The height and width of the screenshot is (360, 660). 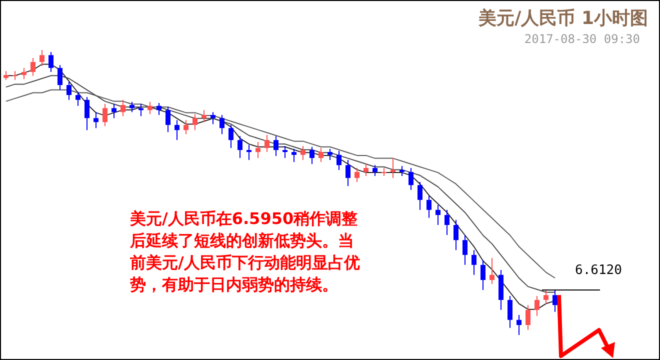 What do you see at coordinates (582, 39) in the screenshot?
I see `chart-subtitle: 2017-08-30 09:30` at bounding box center [582, 39].